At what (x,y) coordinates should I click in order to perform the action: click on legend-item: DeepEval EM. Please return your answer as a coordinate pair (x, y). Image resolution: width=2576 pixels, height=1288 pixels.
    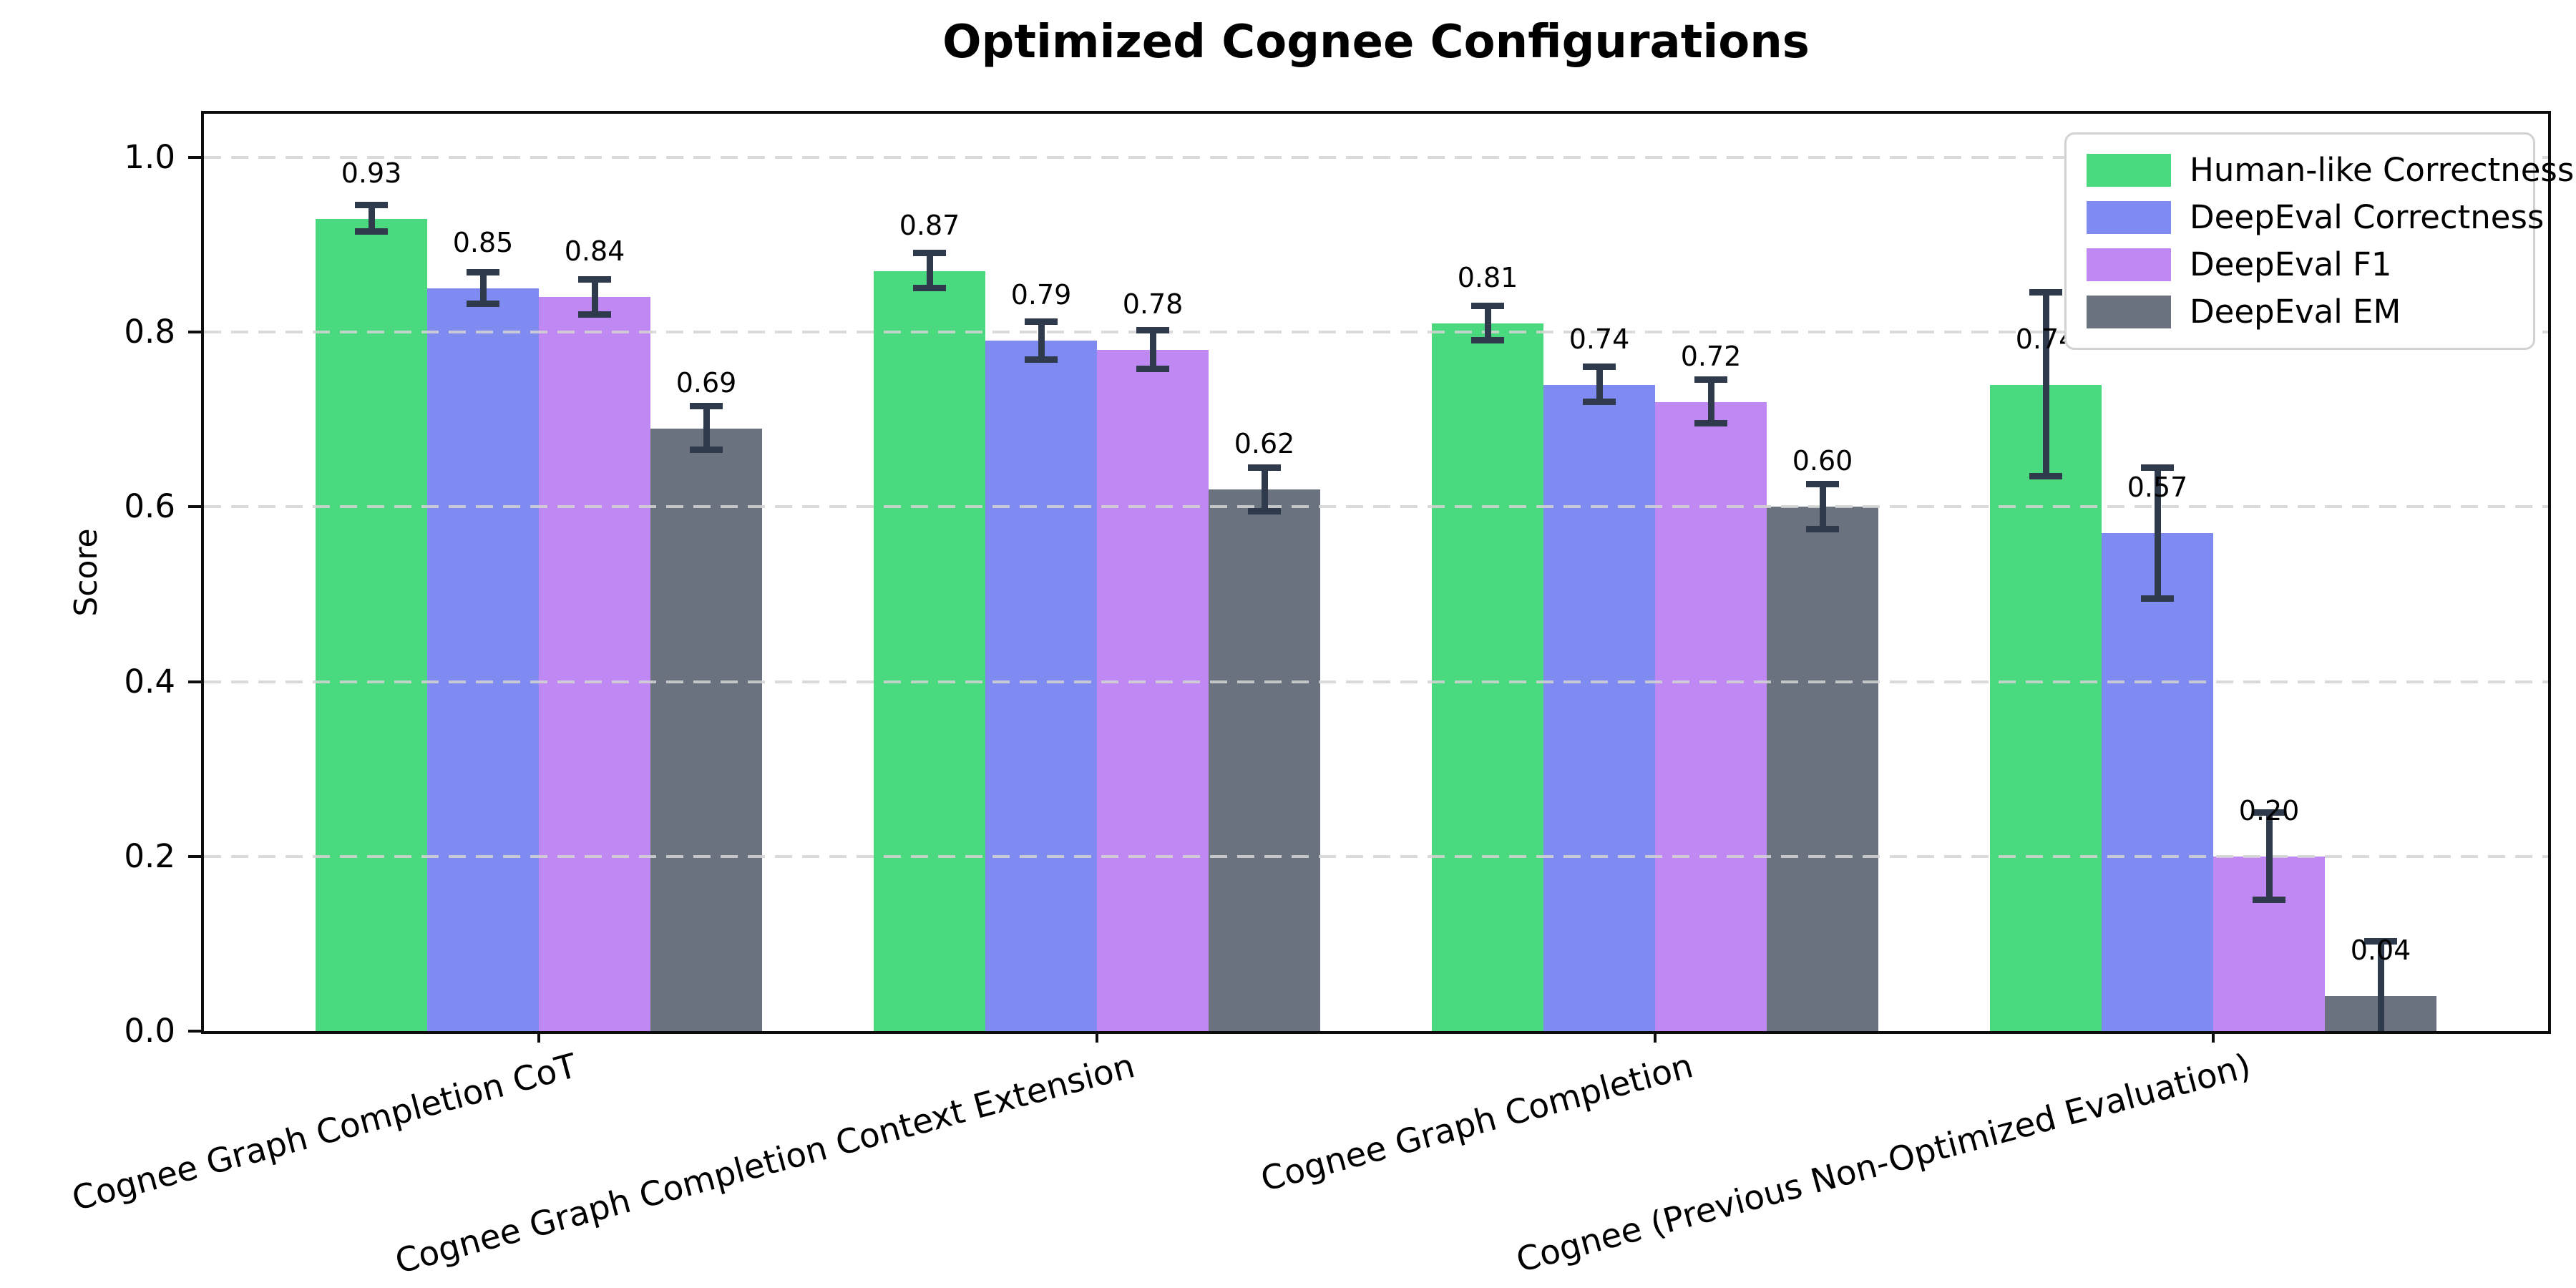
    Looking at the image, I should click on (2300, 312).